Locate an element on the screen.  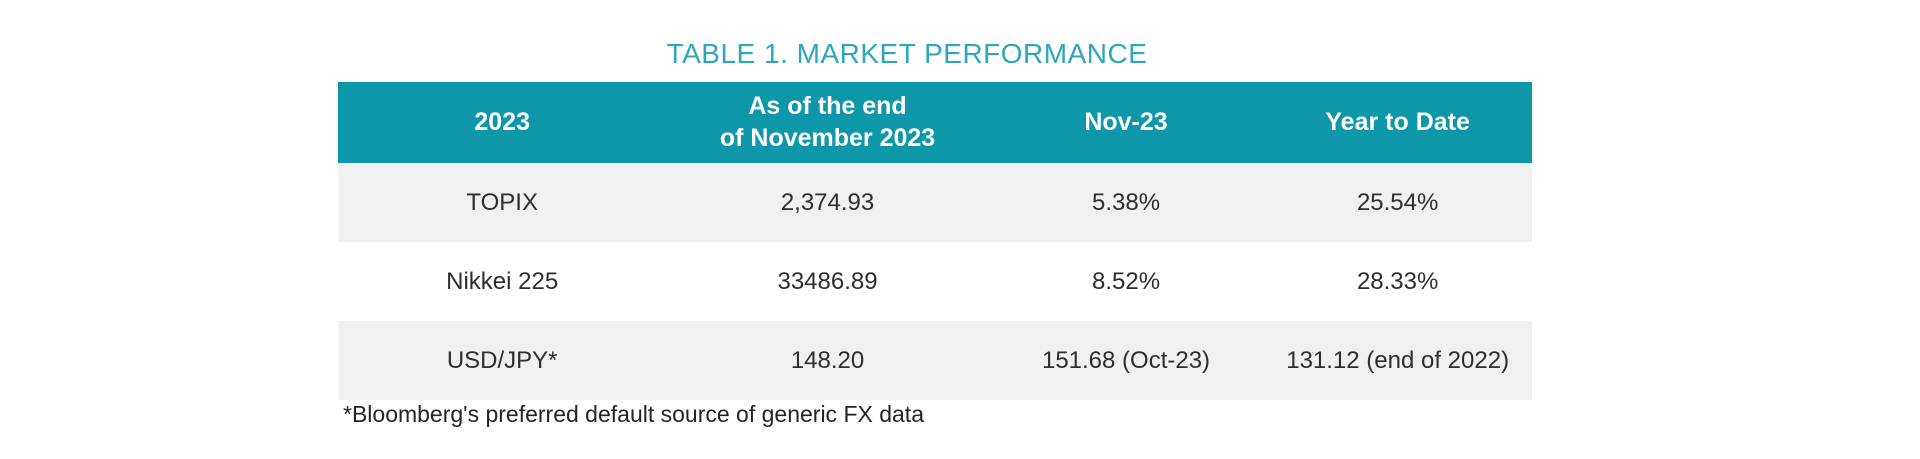
table-row-nikkei-225: Nikkei 225 33486.89 8.52% 28.33% is located at coordinates (935, 281).